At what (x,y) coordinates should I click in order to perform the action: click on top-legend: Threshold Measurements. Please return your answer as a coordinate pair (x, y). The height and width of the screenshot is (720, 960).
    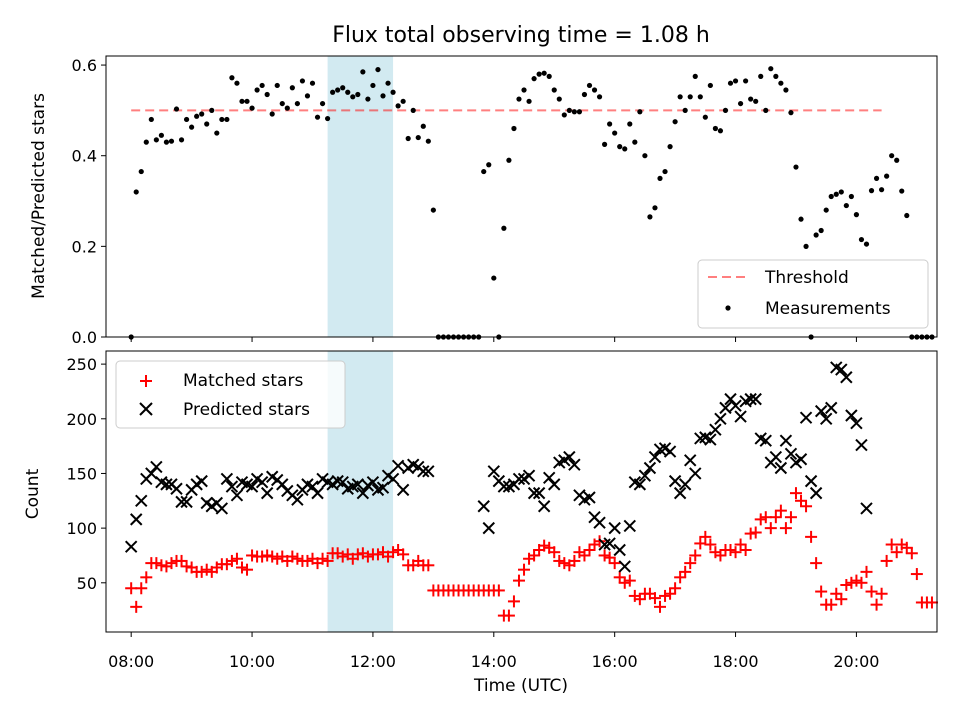
    Looking at the image, I should click on (813, 294).